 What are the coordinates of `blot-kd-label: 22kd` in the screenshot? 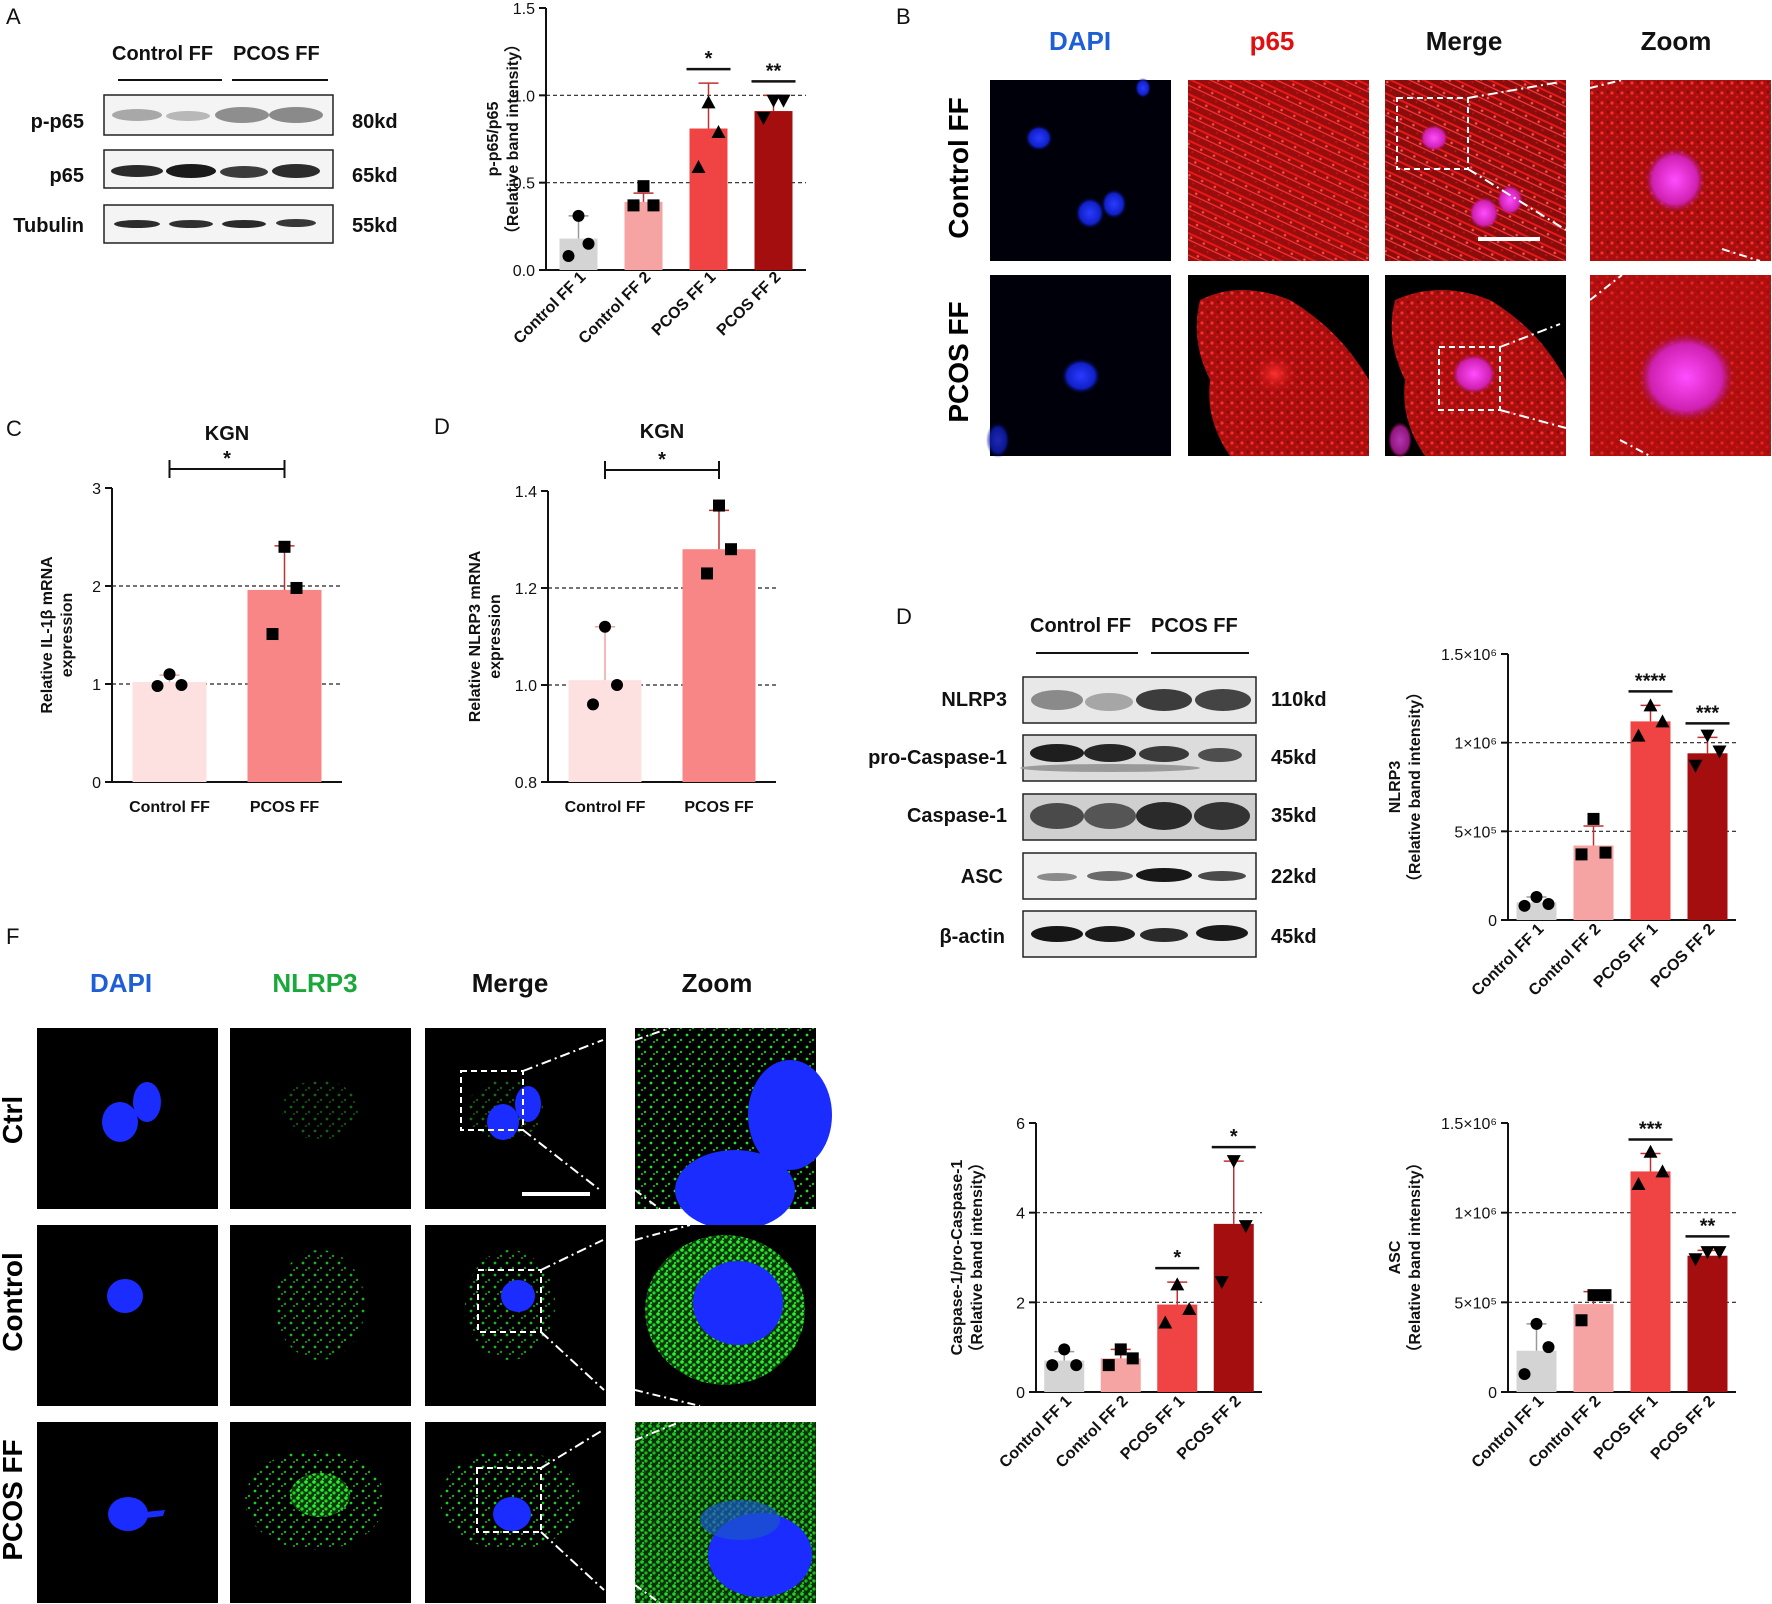 It's located at (1294, 877).